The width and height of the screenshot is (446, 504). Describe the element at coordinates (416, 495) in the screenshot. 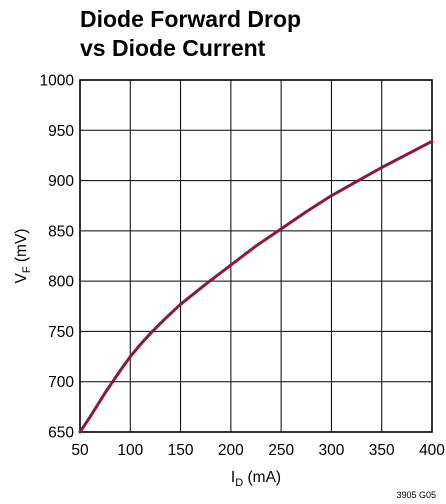

I see `figure-id: 3905 G05` at that location.